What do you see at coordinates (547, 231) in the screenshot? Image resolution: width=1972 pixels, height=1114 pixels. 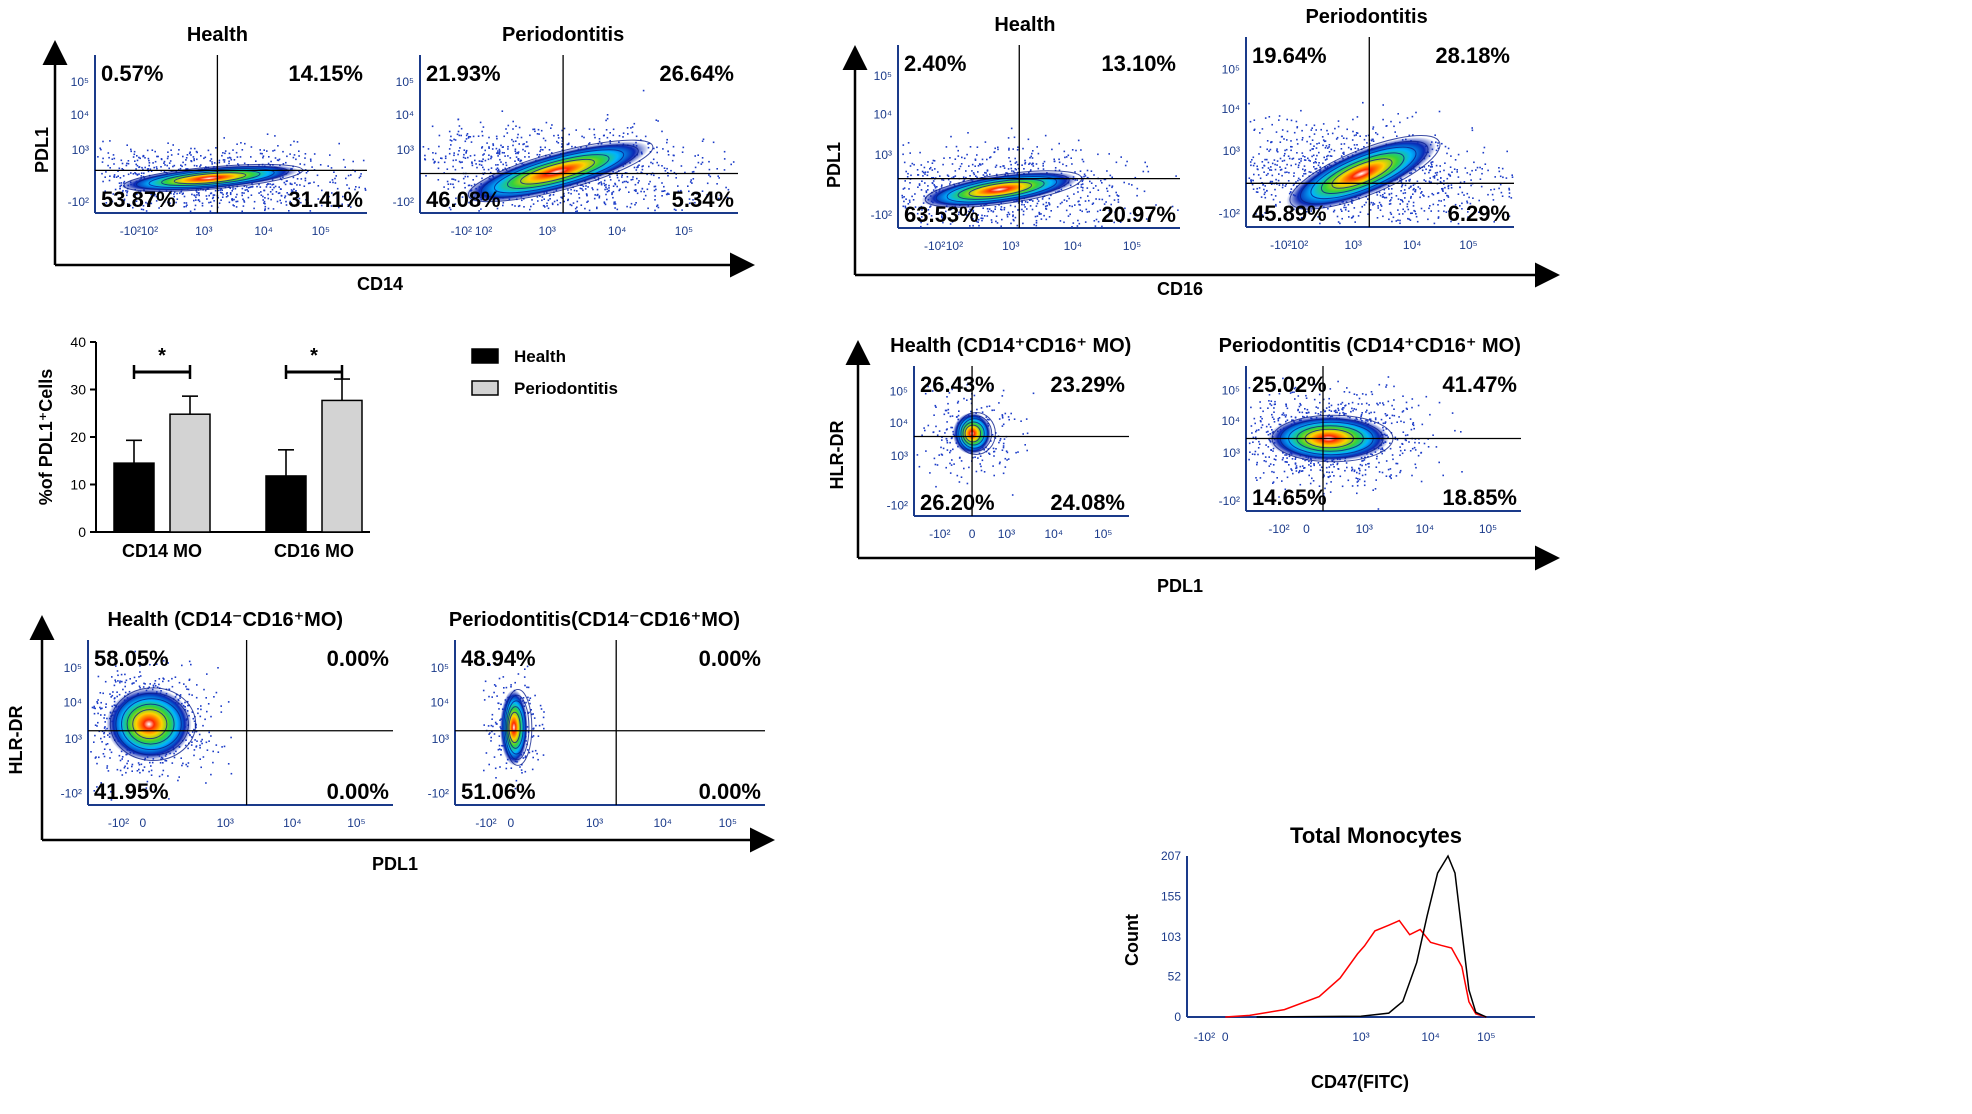 I see `x-tick-label: 10³` at bounding box center [547, 231].